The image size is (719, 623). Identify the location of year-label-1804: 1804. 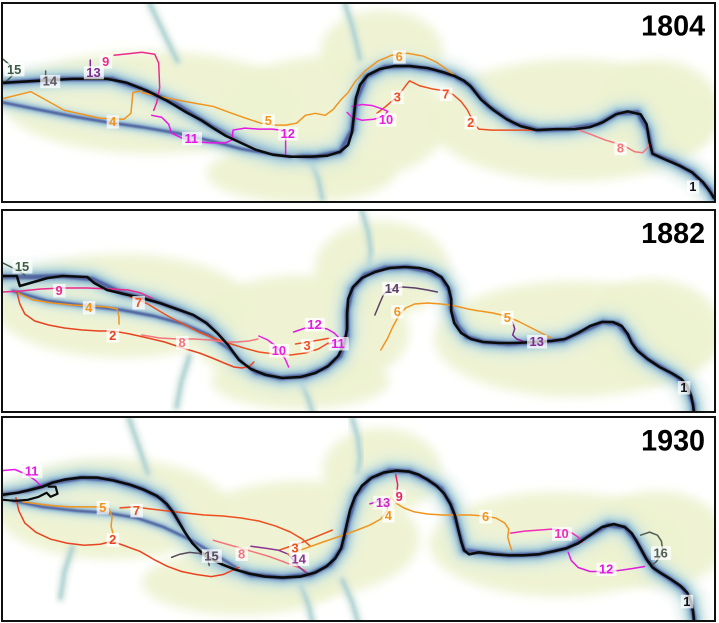
(673, 27).